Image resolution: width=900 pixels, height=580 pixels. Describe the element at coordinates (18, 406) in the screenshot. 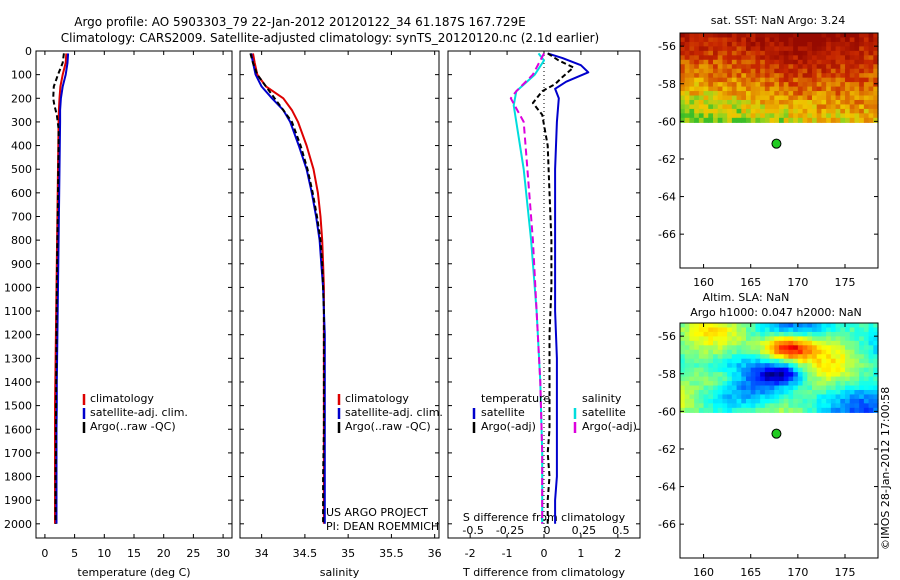

I see `depth-tick-label: 1500` at that location.